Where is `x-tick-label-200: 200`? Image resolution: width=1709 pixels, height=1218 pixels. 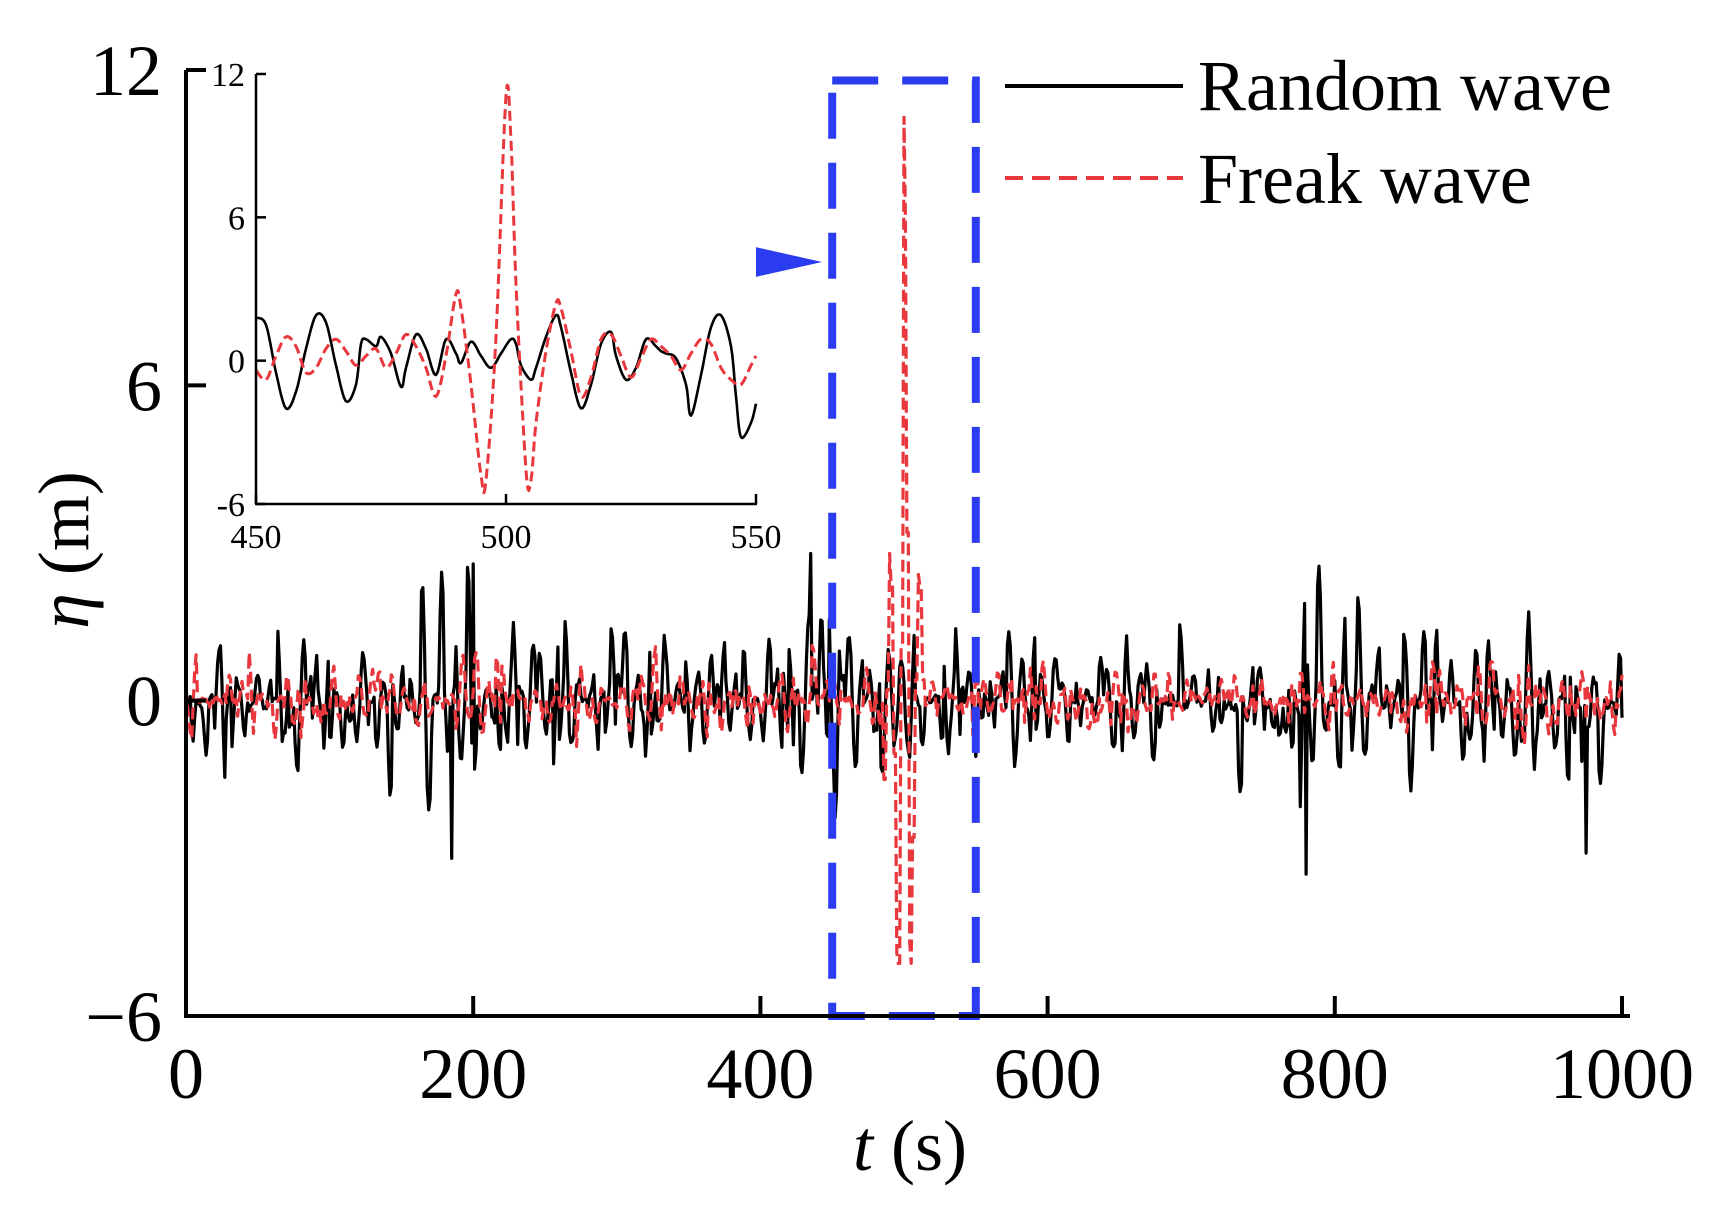 x-tick-label-200: 200 is located at coordinates (473, 1074).